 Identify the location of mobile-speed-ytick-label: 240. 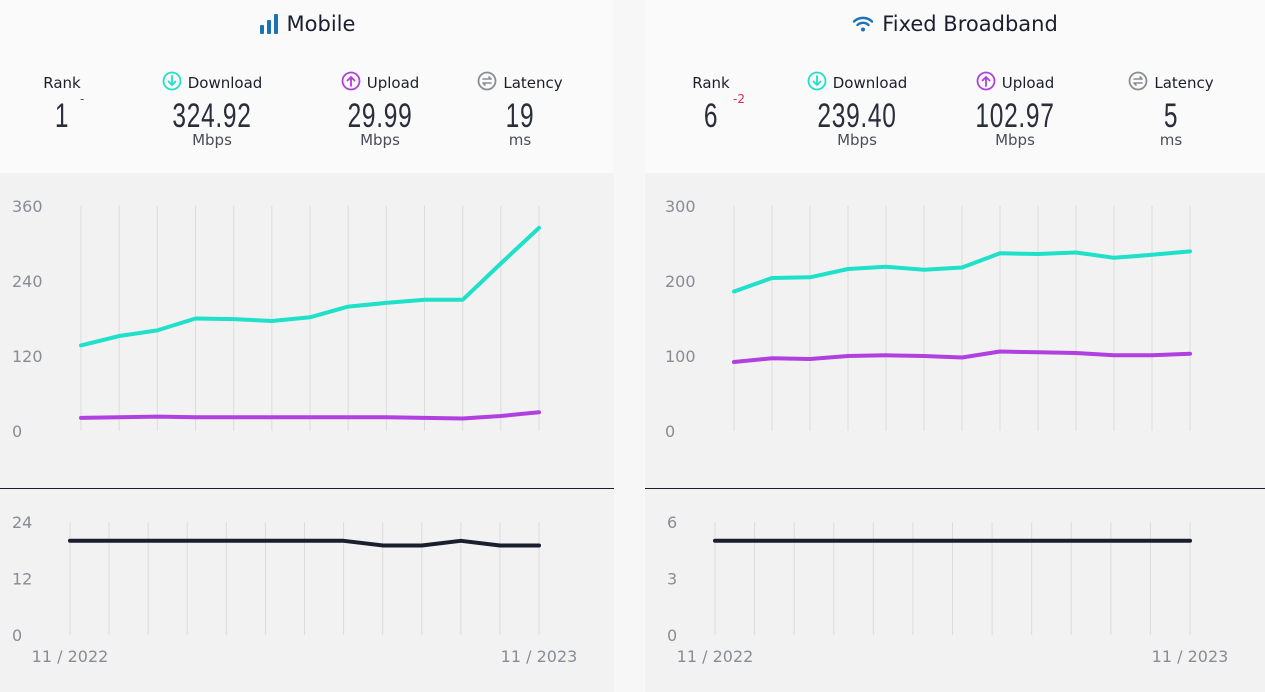
(27, 281).